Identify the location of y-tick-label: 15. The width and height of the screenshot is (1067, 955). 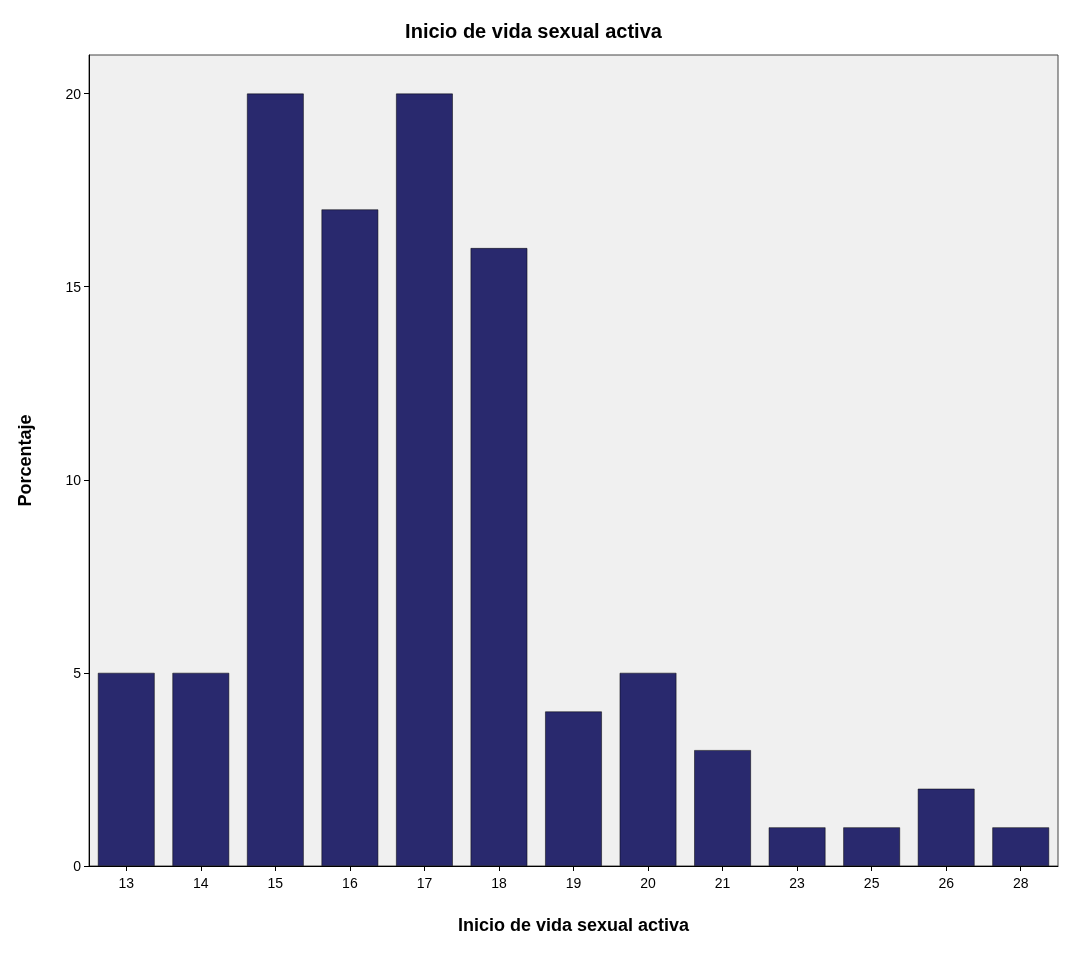
(73, 286).